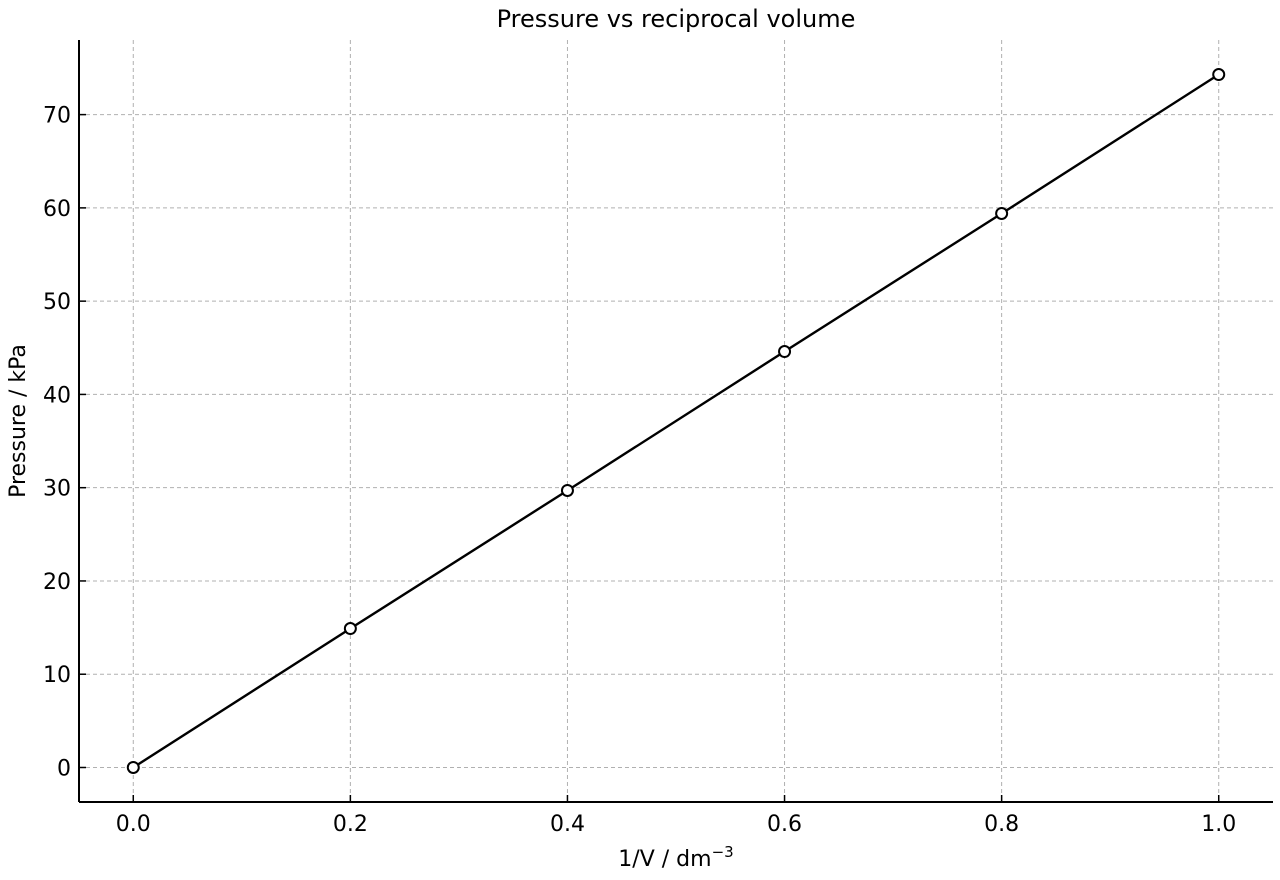 The image size is (1280, 880). I want to click on y-tick-label: 20, so click(57, 582).